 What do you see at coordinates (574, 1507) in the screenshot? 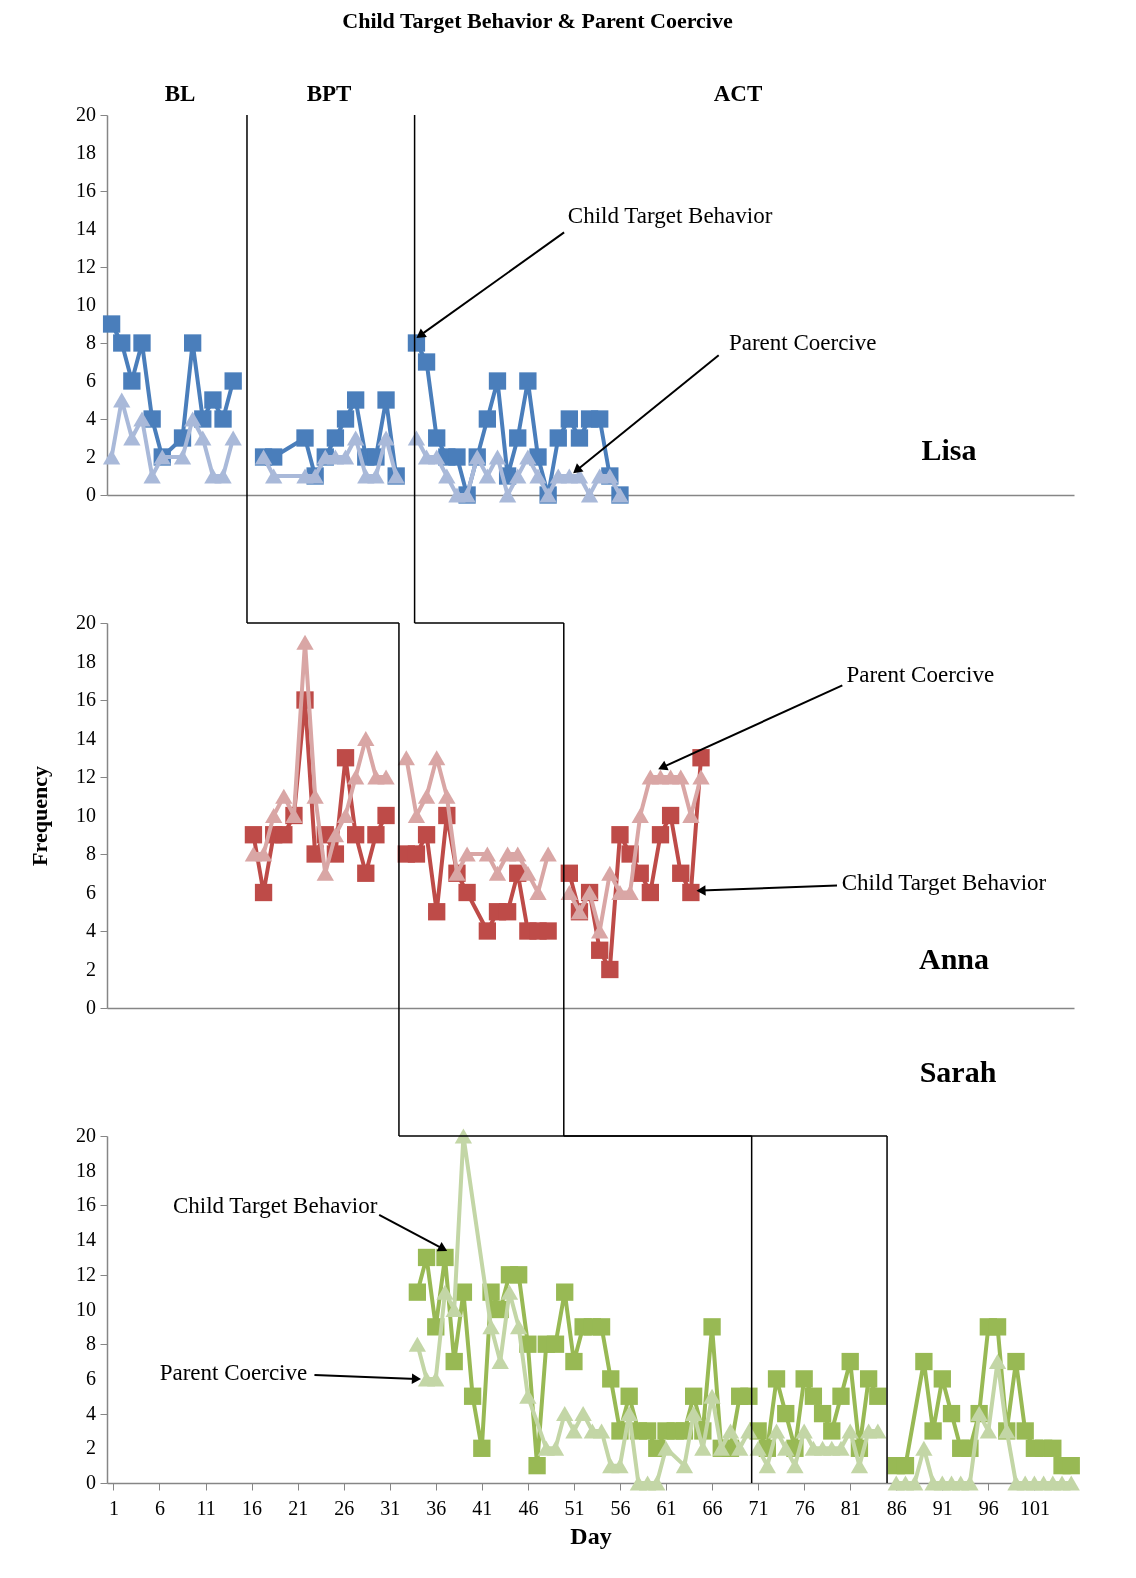
I see `x-tick-label: 51` at bounding box center [574, 1507].